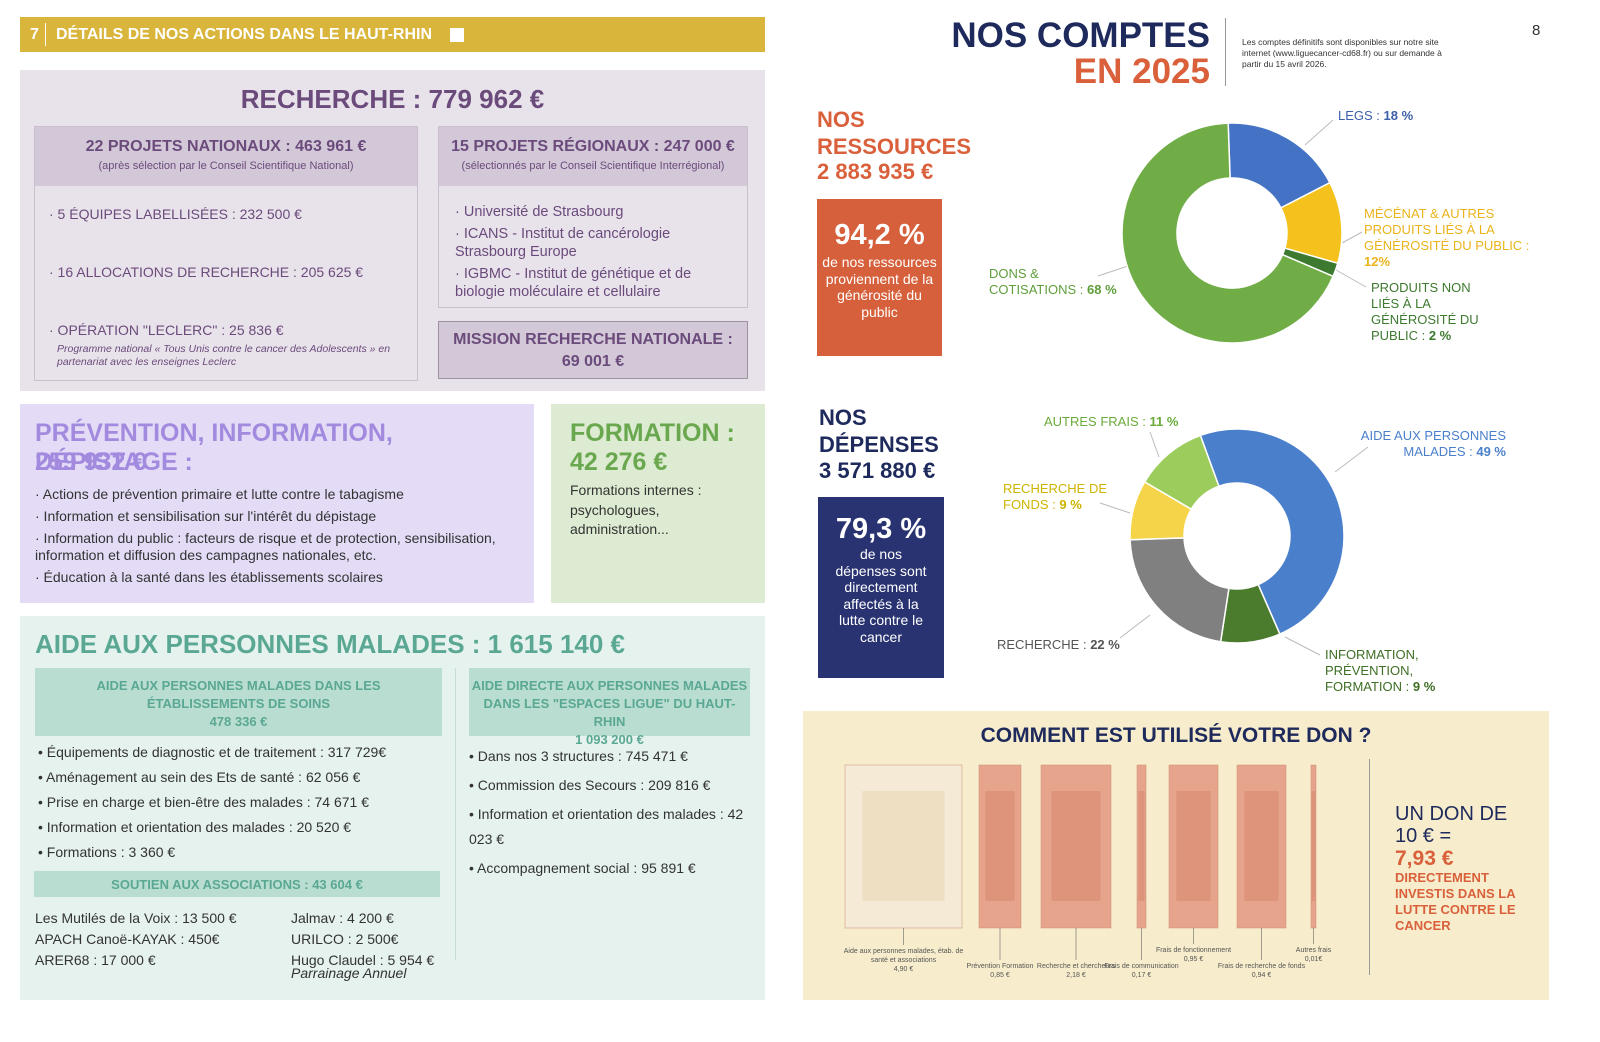 Image resolution: width=1600 pixels, height=1042 pixels. I want to click on strip-label: Frais de recherche de fonds 0,94 €, so click(1262, 971).